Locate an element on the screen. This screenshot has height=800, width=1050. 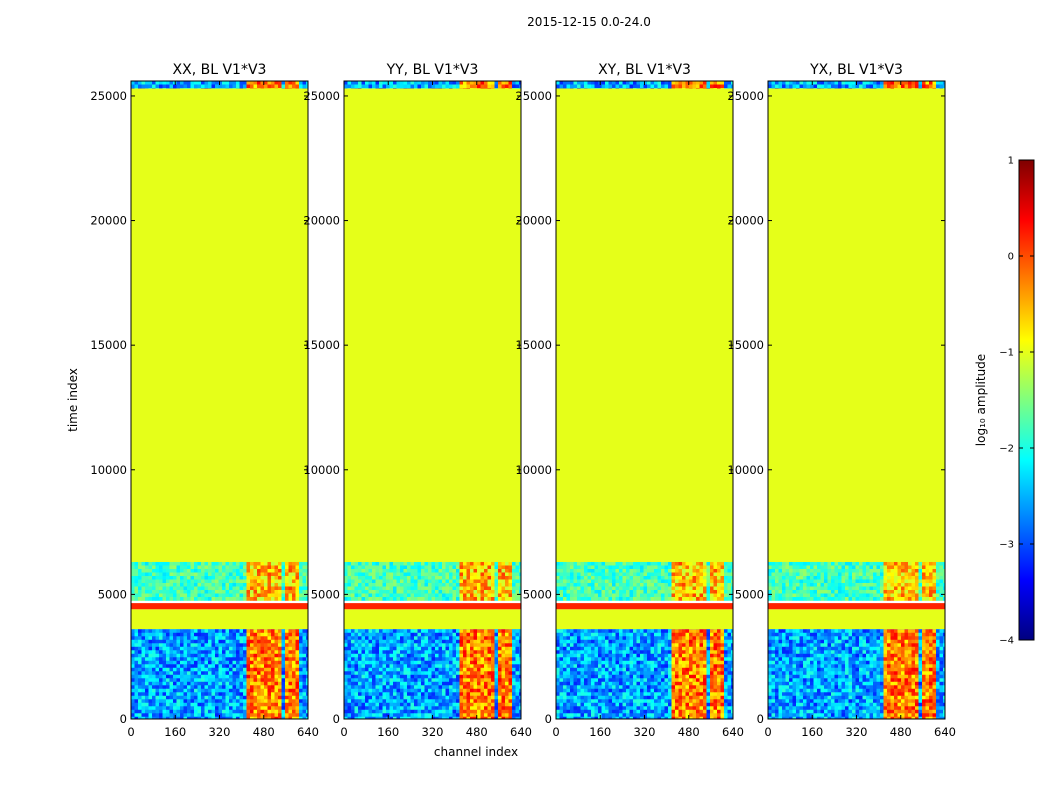
panel-title: YX, BL V1*V3 is located at coordinates (856, 70).